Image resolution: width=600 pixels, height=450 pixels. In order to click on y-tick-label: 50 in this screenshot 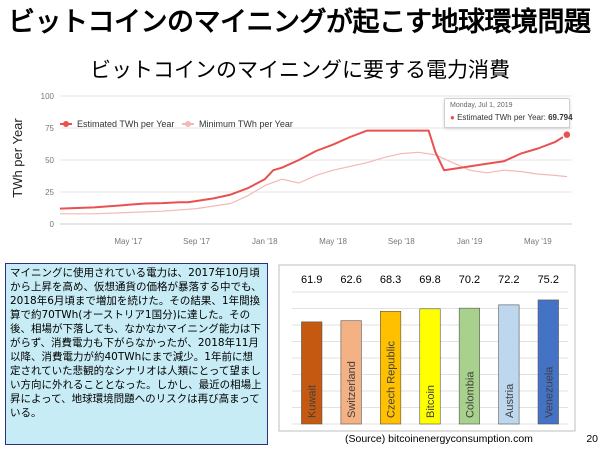, I will do `click(49, 160)`.